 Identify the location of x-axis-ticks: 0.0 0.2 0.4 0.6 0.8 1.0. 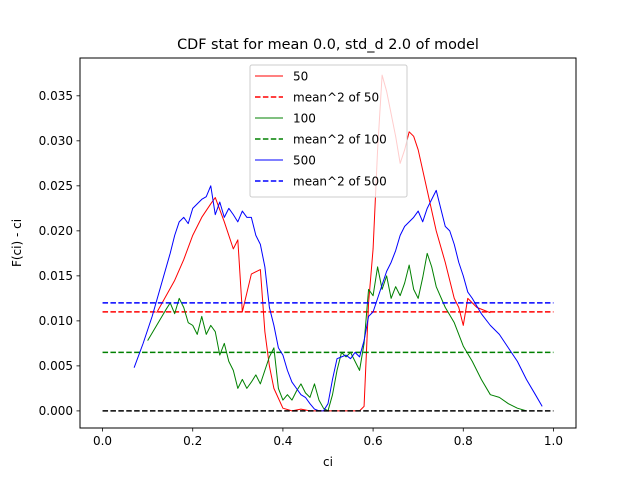
(328, 438).